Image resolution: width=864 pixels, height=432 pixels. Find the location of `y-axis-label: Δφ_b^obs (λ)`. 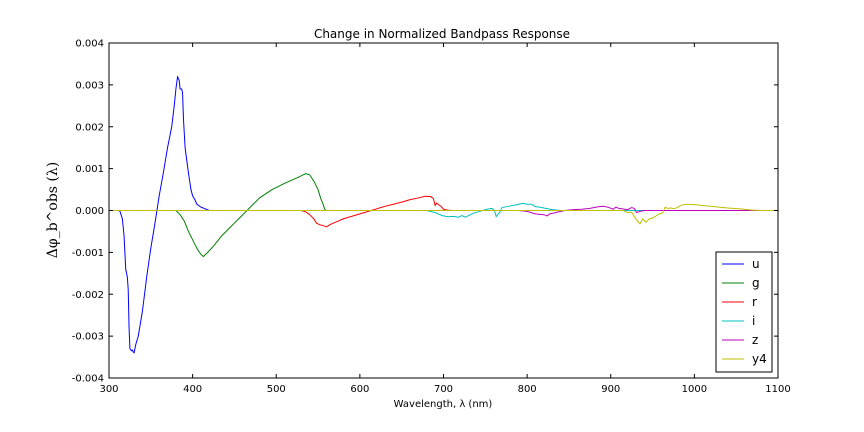

y-axis-label: Δφ_b^obs (λ) is located at coordinates (53, 210).